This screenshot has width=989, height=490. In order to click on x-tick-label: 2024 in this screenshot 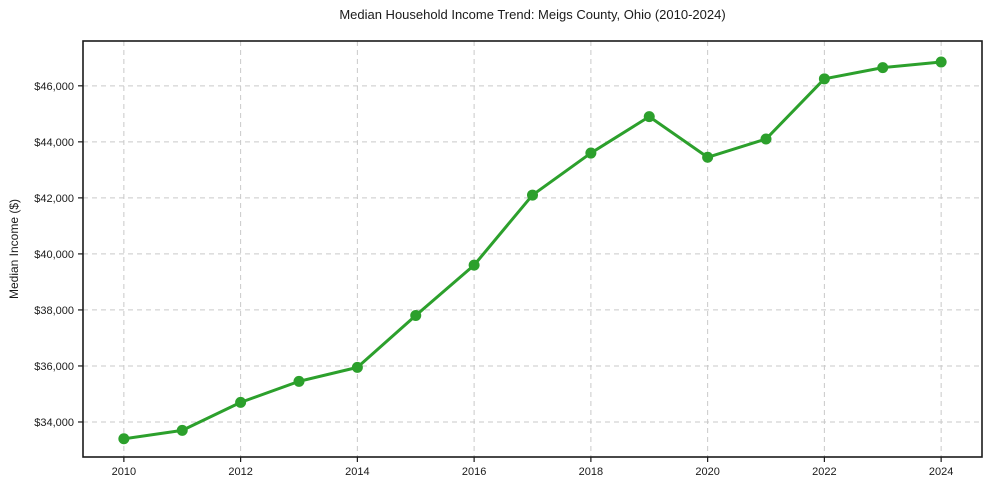, I will do `click(941, 472)`.